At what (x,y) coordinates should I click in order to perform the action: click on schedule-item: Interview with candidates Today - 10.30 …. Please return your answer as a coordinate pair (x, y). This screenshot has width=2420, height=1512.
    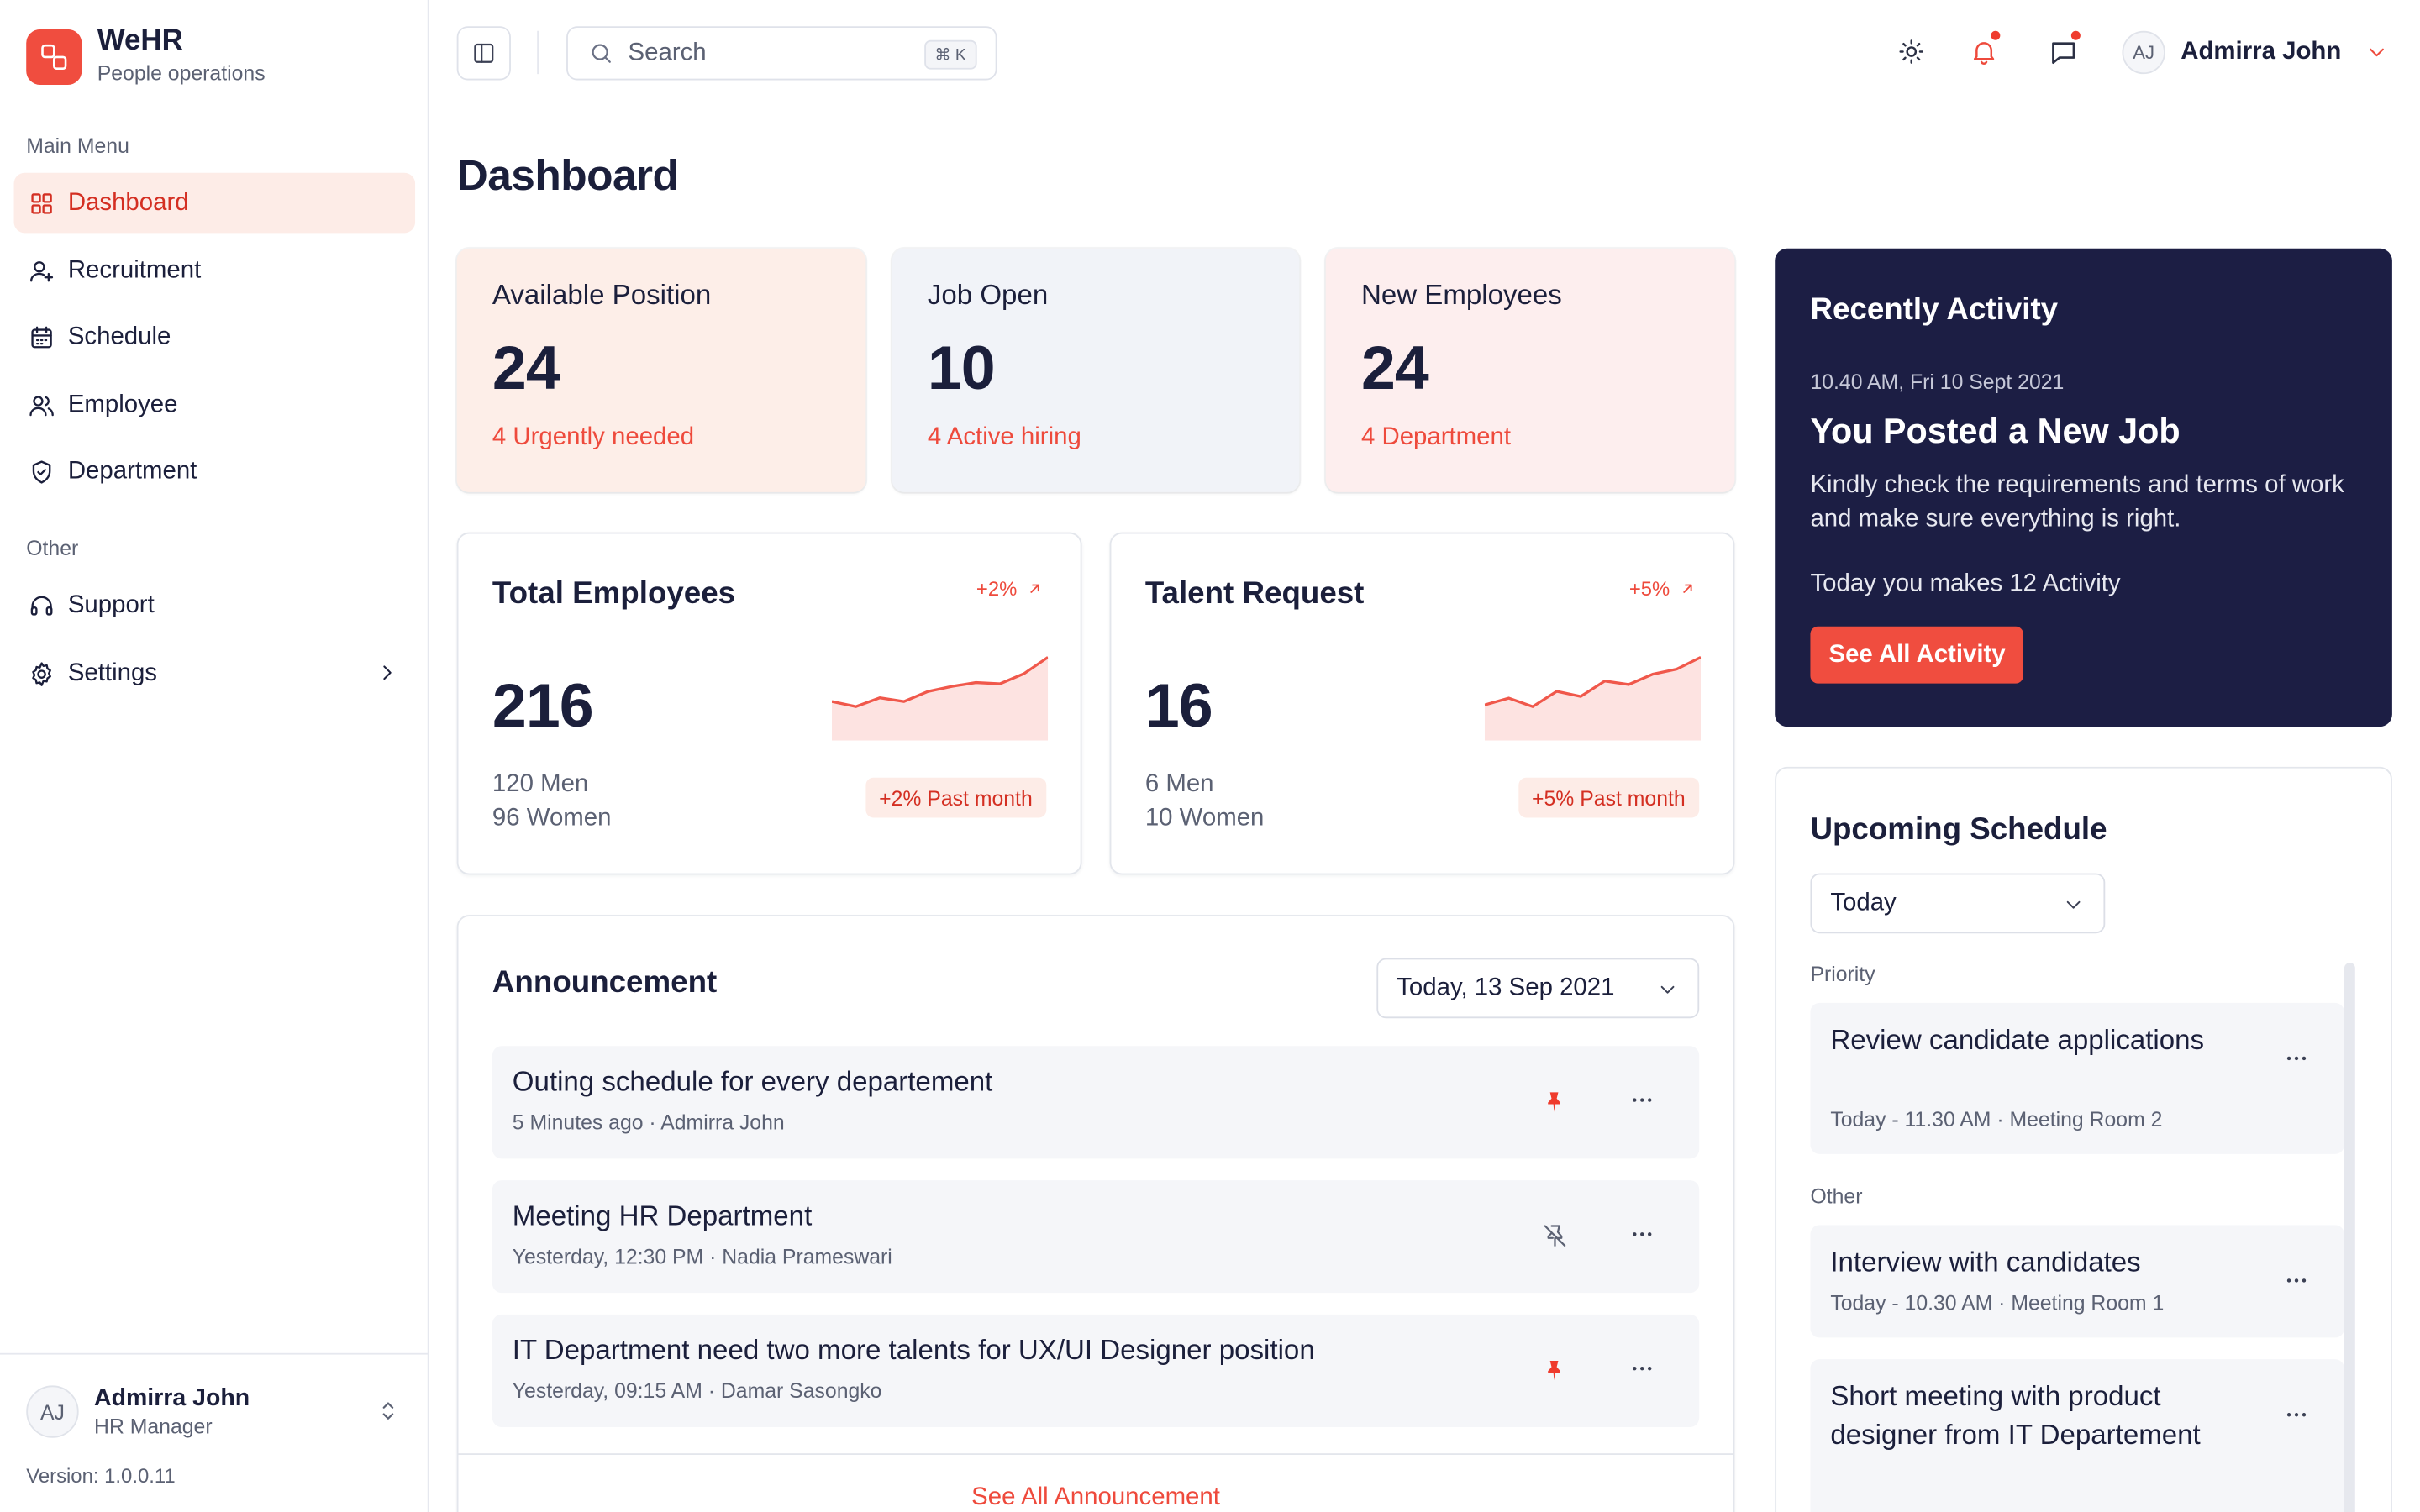
    Looking at the image, I should click on (2077, 1281).